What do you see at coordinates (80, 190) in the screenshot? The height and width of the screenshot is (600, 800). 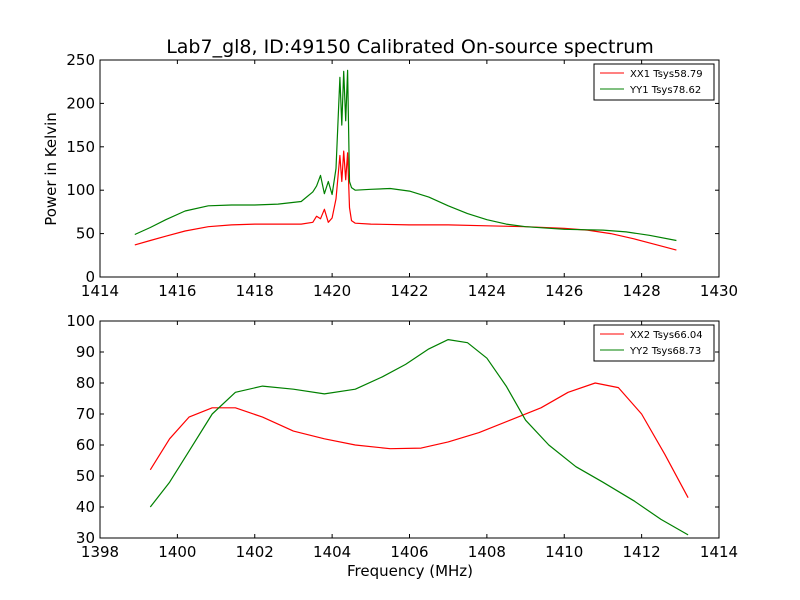 I see `y-tick-label-top: 100` at bounding box center [80, 190].